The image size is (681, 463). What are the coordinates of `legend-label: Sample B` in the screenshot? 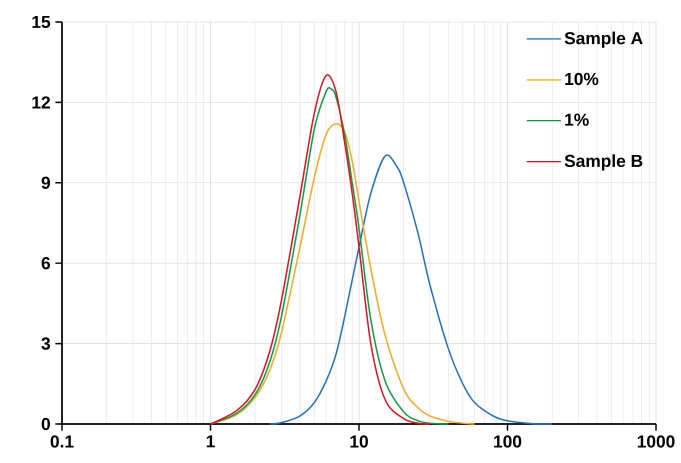 It's located at (603, 162).